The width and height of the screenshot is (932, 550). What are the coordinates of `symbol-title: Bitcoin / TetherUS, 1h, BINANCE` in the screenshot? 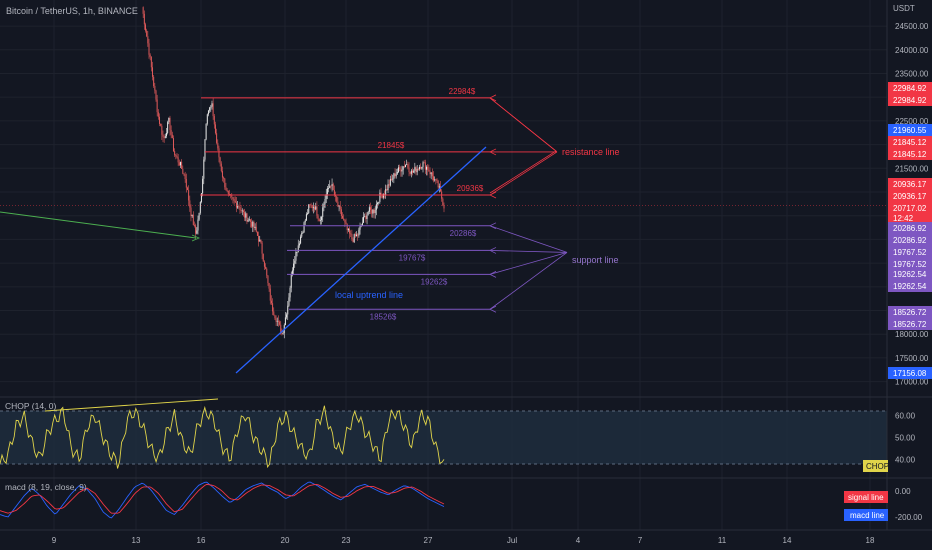 It's located at (72, 11).